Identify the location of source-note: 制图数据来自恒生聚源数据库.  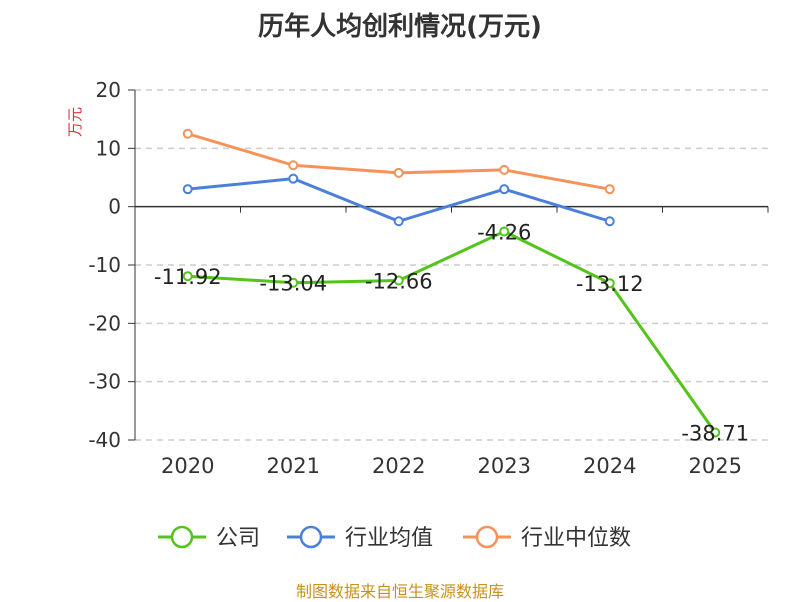
(399, 591).